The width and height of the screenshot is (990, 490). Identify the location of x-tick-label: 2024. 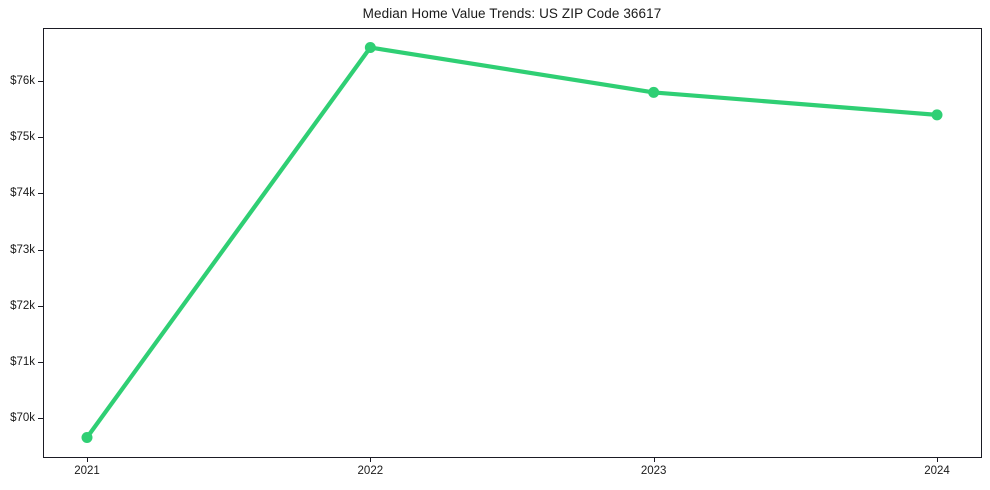
(937, 471).